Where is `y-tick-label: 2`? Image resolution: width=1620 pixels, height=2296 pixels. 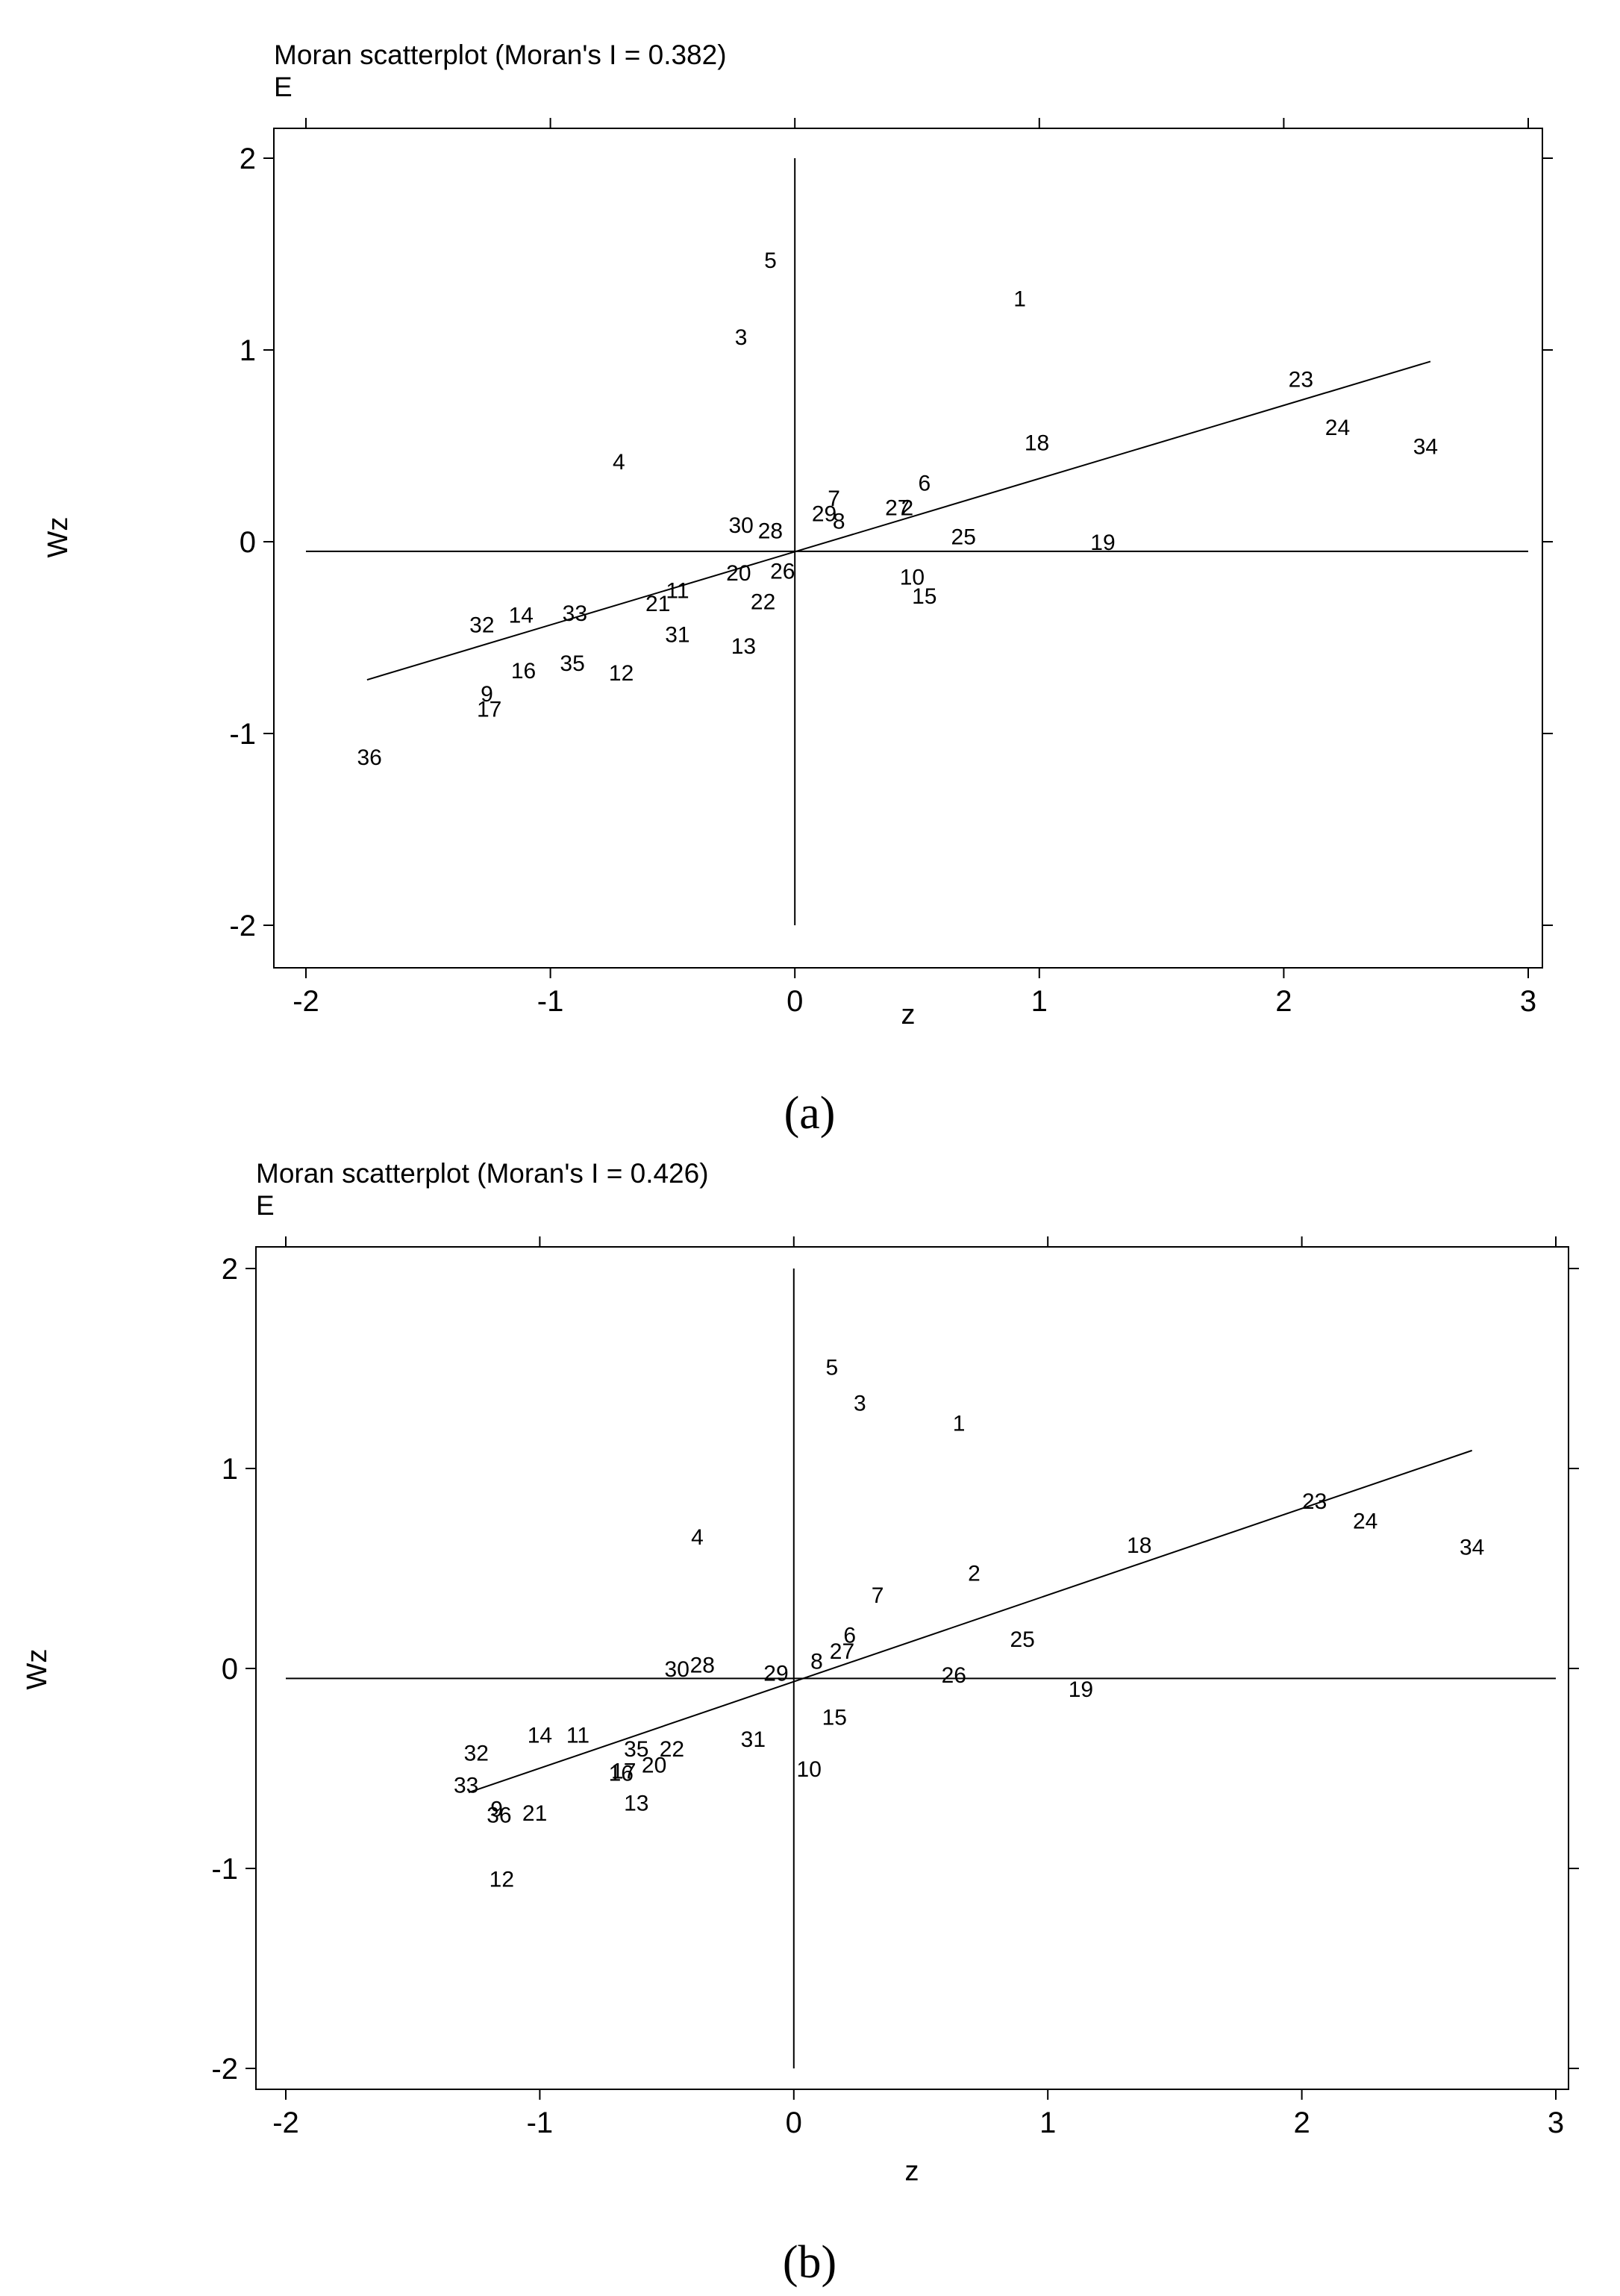 y-tick-label: 2 is located at coordinates (248, 159).